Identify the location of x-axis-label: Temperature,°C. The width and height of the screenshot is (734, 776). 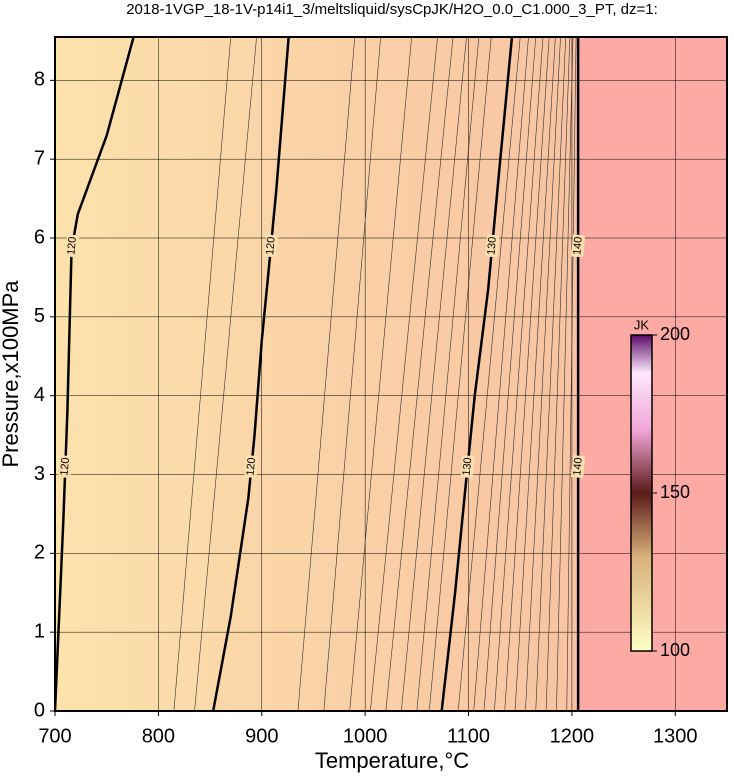
(392, 760).